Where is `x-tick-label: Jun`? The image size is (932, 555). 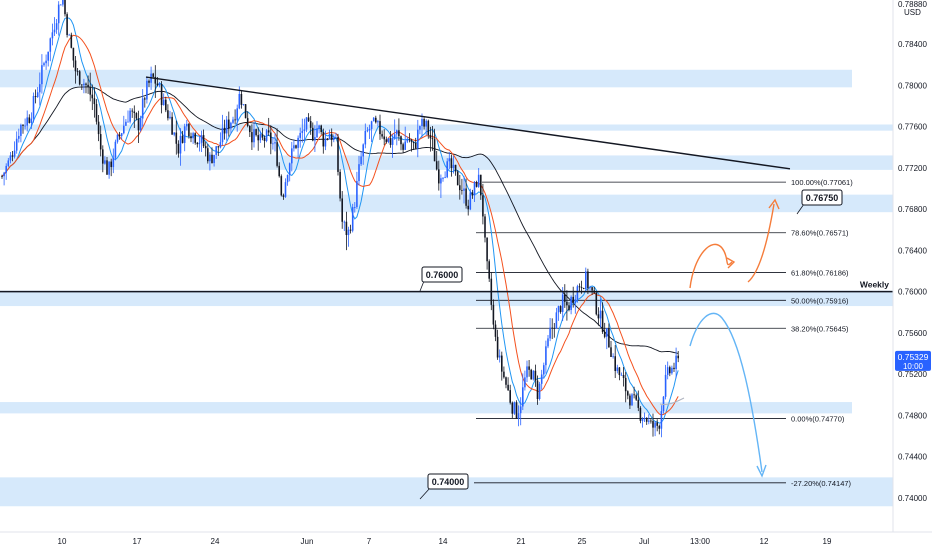
x-tick-label: Jun is located at coordinates (307, 541).